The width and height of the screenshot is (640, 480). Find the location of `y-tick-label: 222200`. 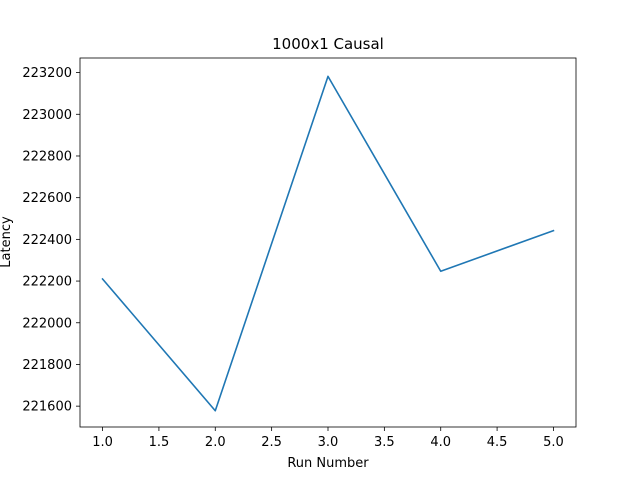

y-tick-label: 222200 is located at coordinates (47, 282).